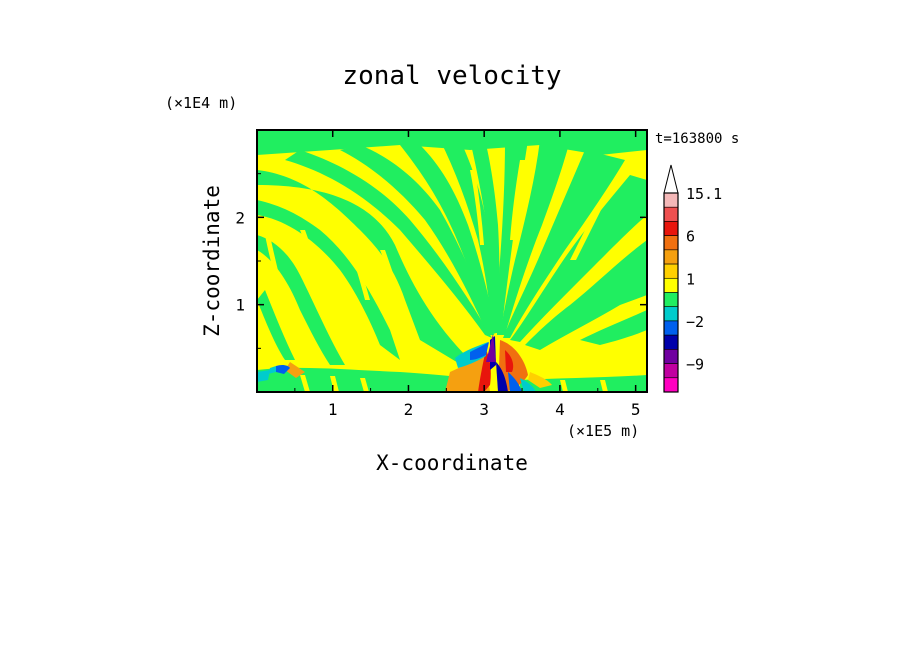 Image resolution: width=904 pixels, height=654 pixels. I want to click on blue-regions, so click(396, 364).